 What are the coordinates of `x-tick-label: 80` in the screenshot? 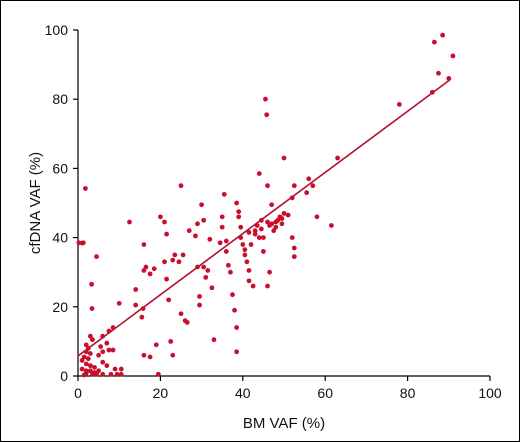 It's located at (408, 393).